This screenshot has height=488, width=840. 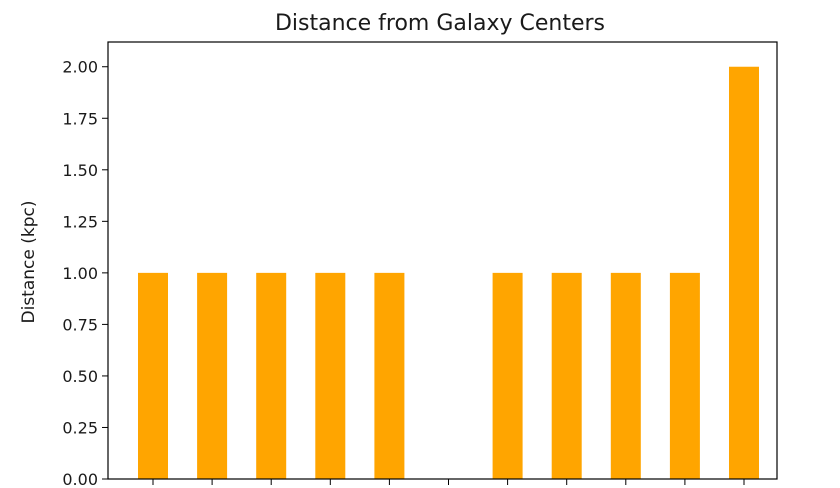 I want to click on y-tick-label: 0.50, so click(x=80, y=376).